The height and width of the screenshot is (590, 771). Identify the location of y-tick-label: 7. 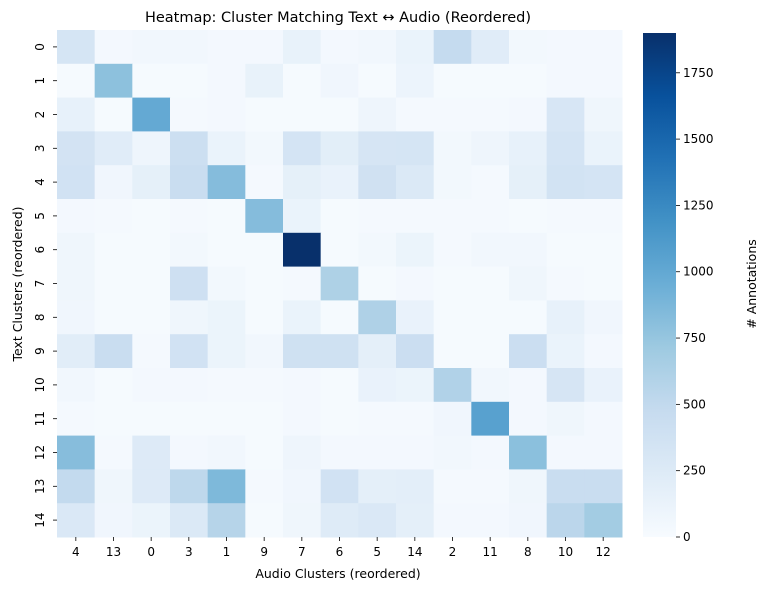
(40, 284).